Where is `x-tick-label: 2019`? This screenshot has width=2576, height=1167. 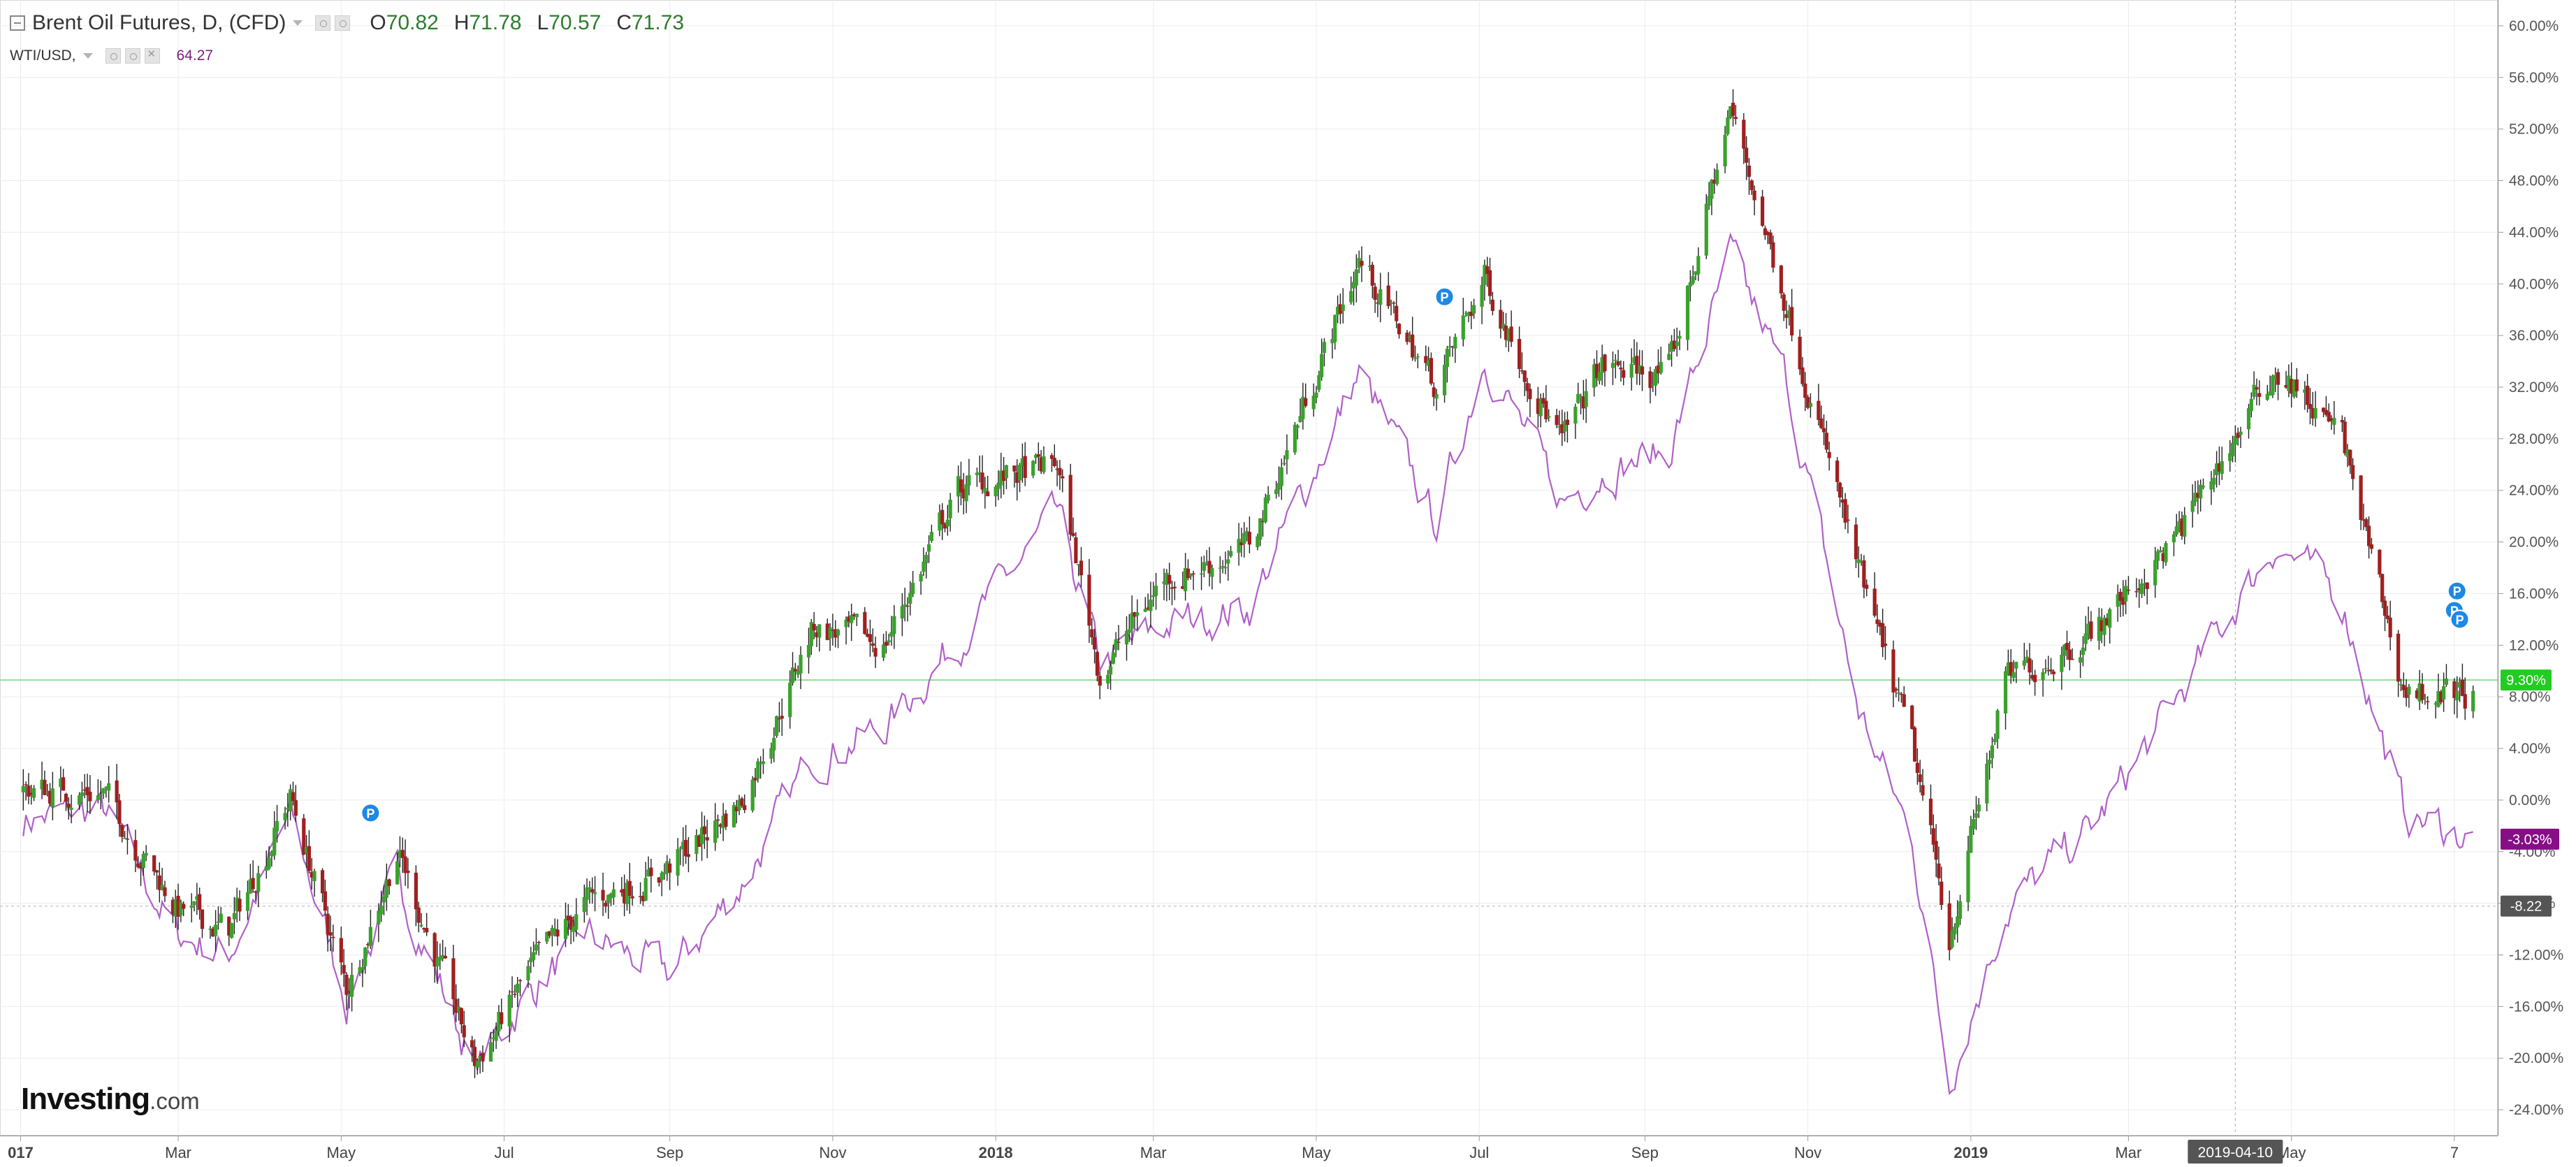 x-tick-label: 2019 is located at coordinates (1970, 1152).